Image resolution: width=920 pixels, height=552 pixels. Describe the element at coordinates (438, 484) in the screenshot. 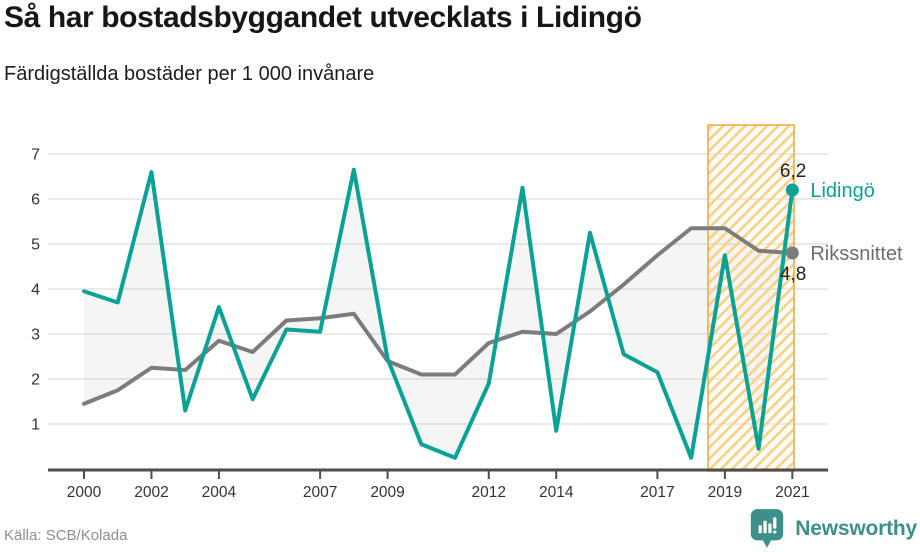

I see `x-axis: 2000 2002 2004 2007 2009 2012 2014 2017 2019 2021` at that location.